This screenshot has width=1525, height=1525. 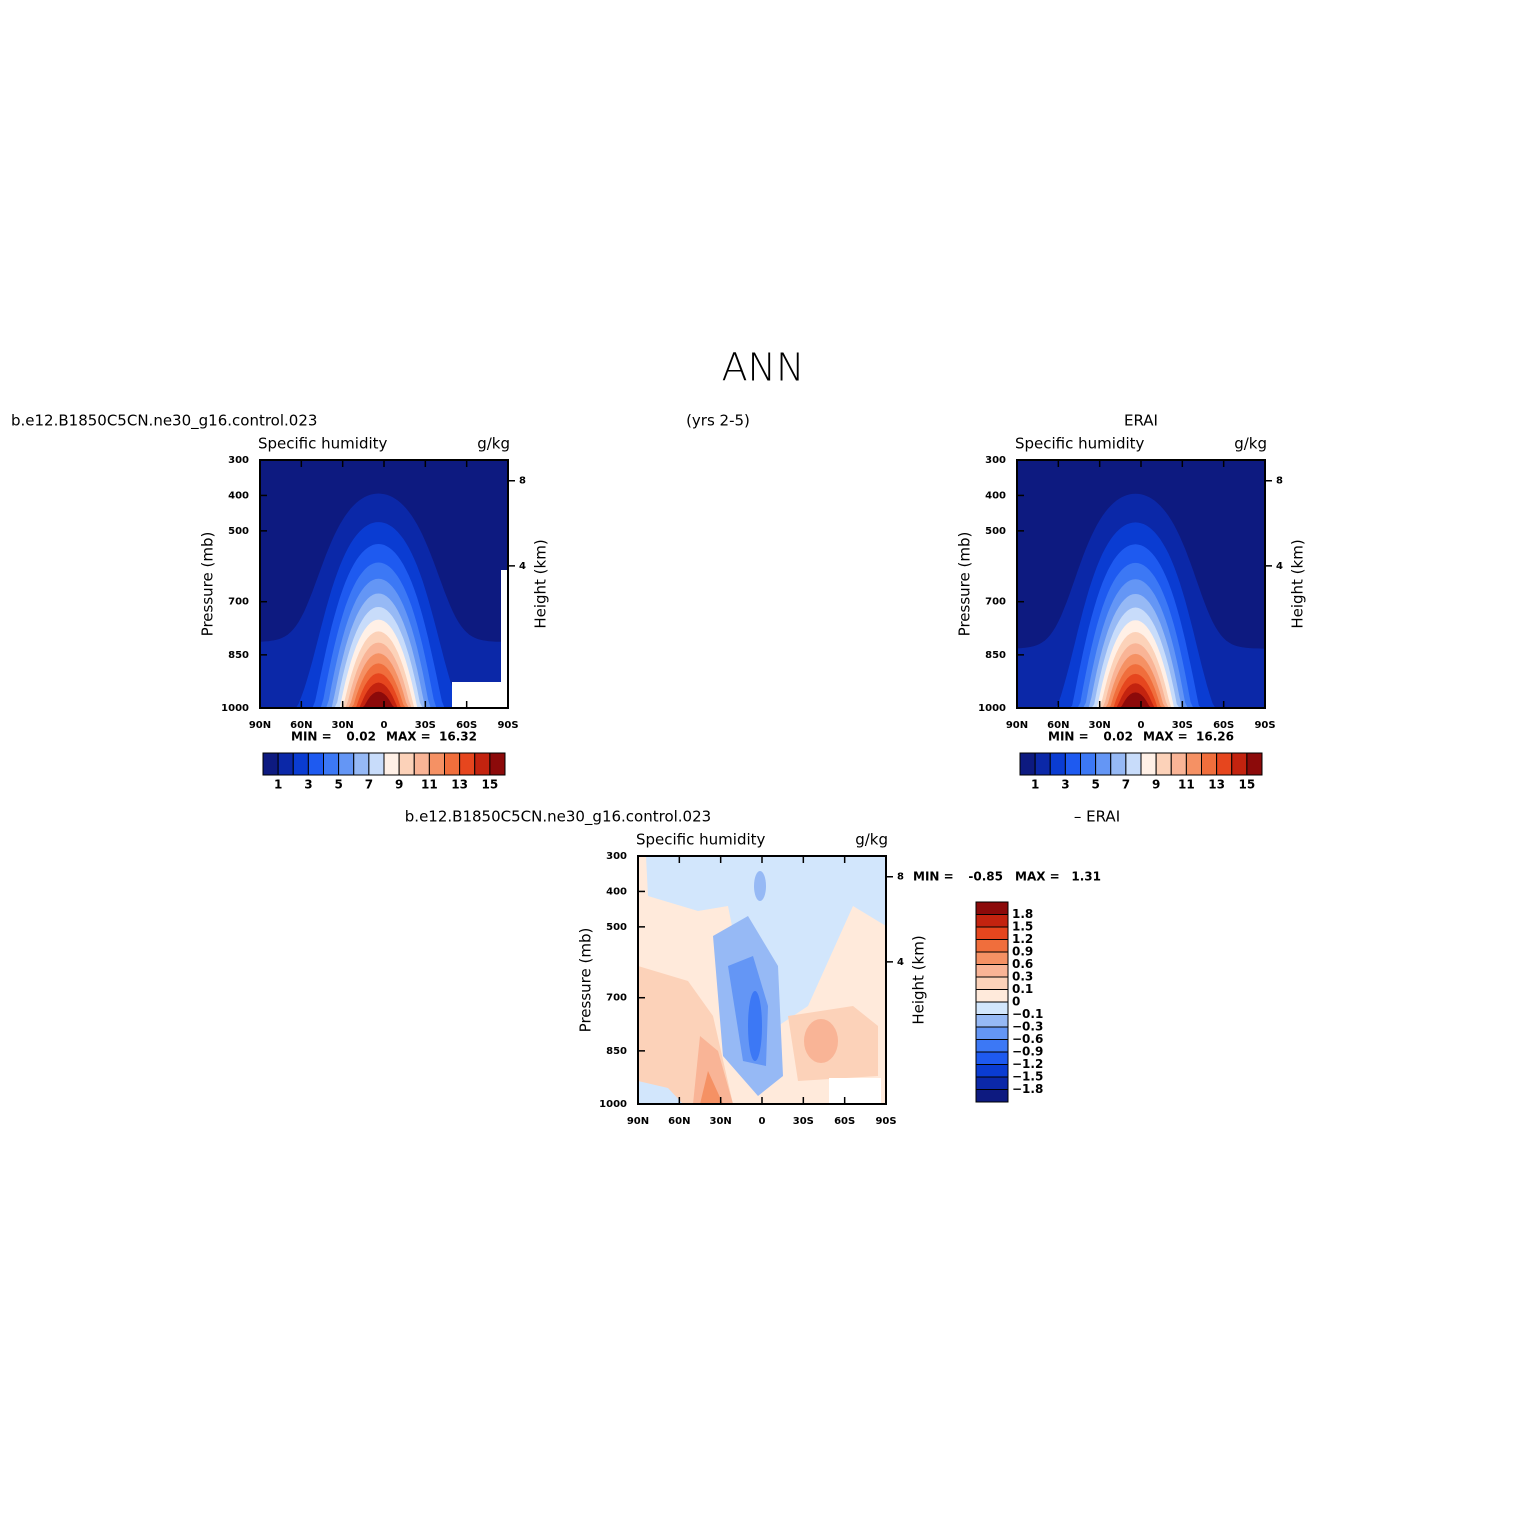 I want to click on figure-title: ANN, so click(x=763, y=368).